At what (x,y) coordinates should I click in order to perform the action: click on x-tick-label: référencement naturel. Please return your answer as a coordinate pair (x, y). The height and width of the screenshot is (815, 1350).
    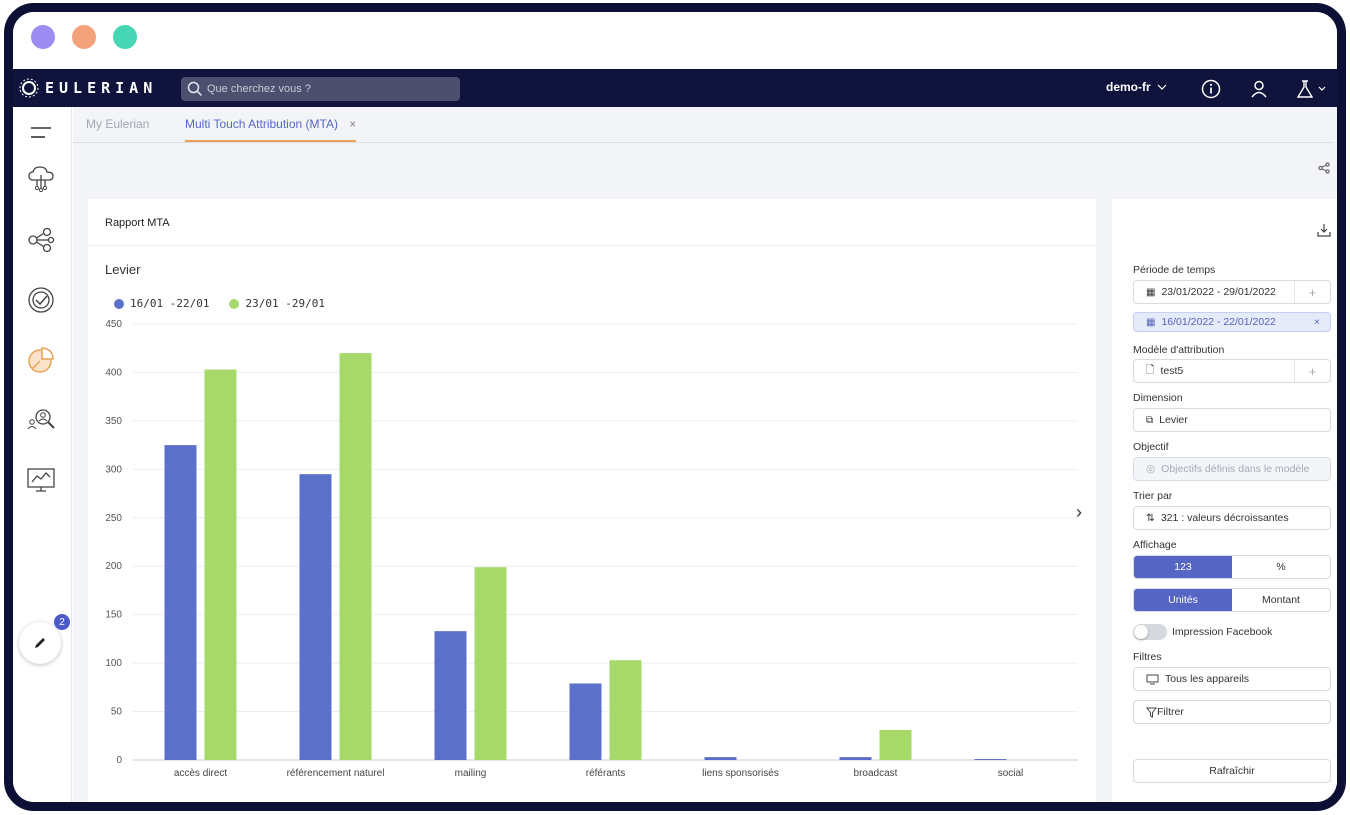
    Looking at the image, I should click on (336, 773).